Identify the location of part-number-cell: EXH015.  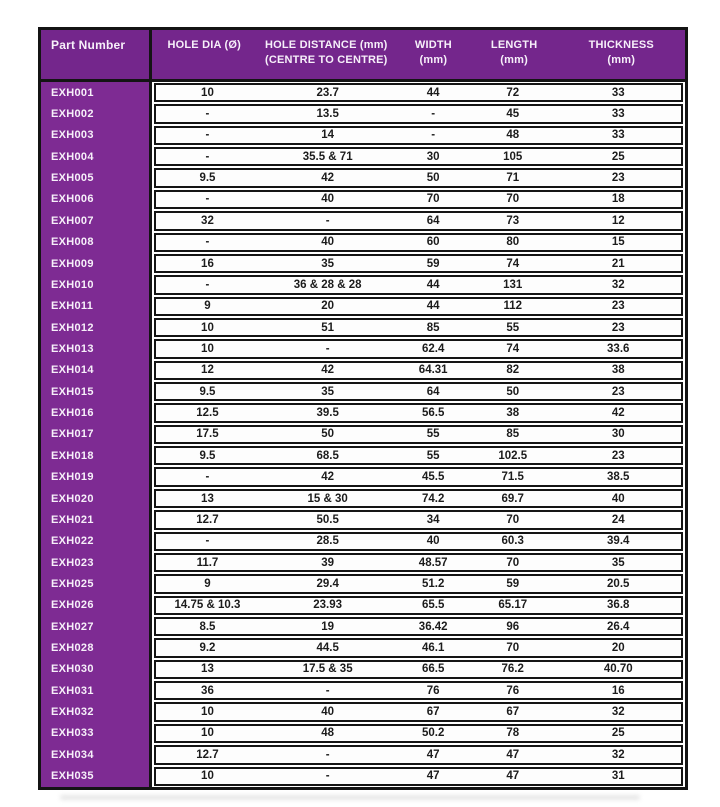
(72, 391).